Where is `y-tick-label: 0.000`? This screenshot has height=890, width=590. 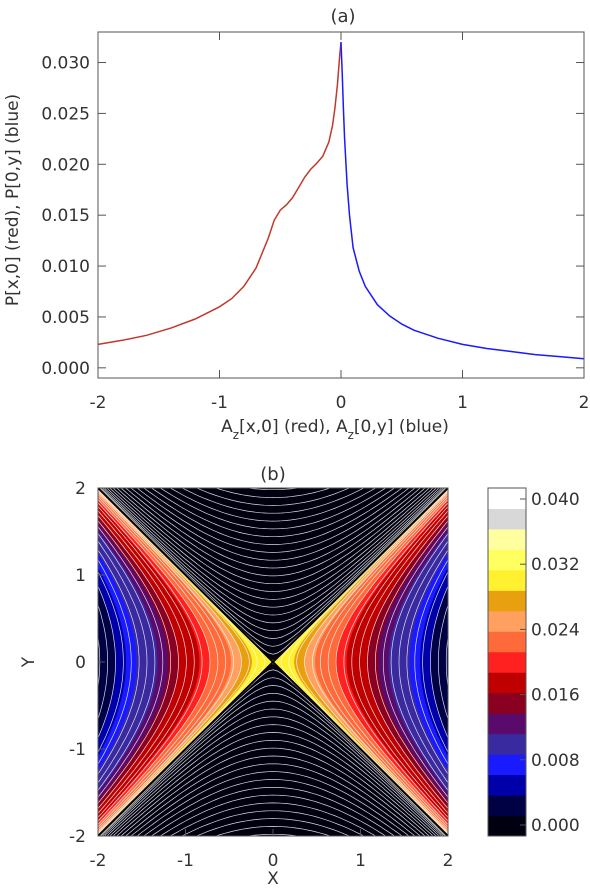
y-tick-label: 0.000 is located at coordinates (65, 369).